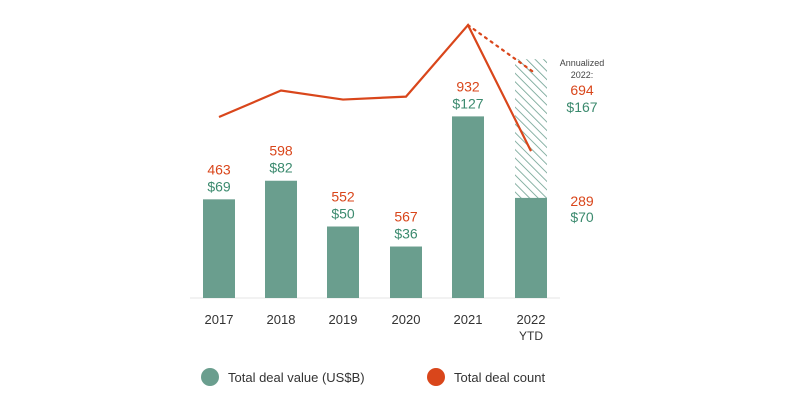 Image resolution: width=800 pixels, height=412 pixels. I want to click on bar-2022, so click(531, 247).